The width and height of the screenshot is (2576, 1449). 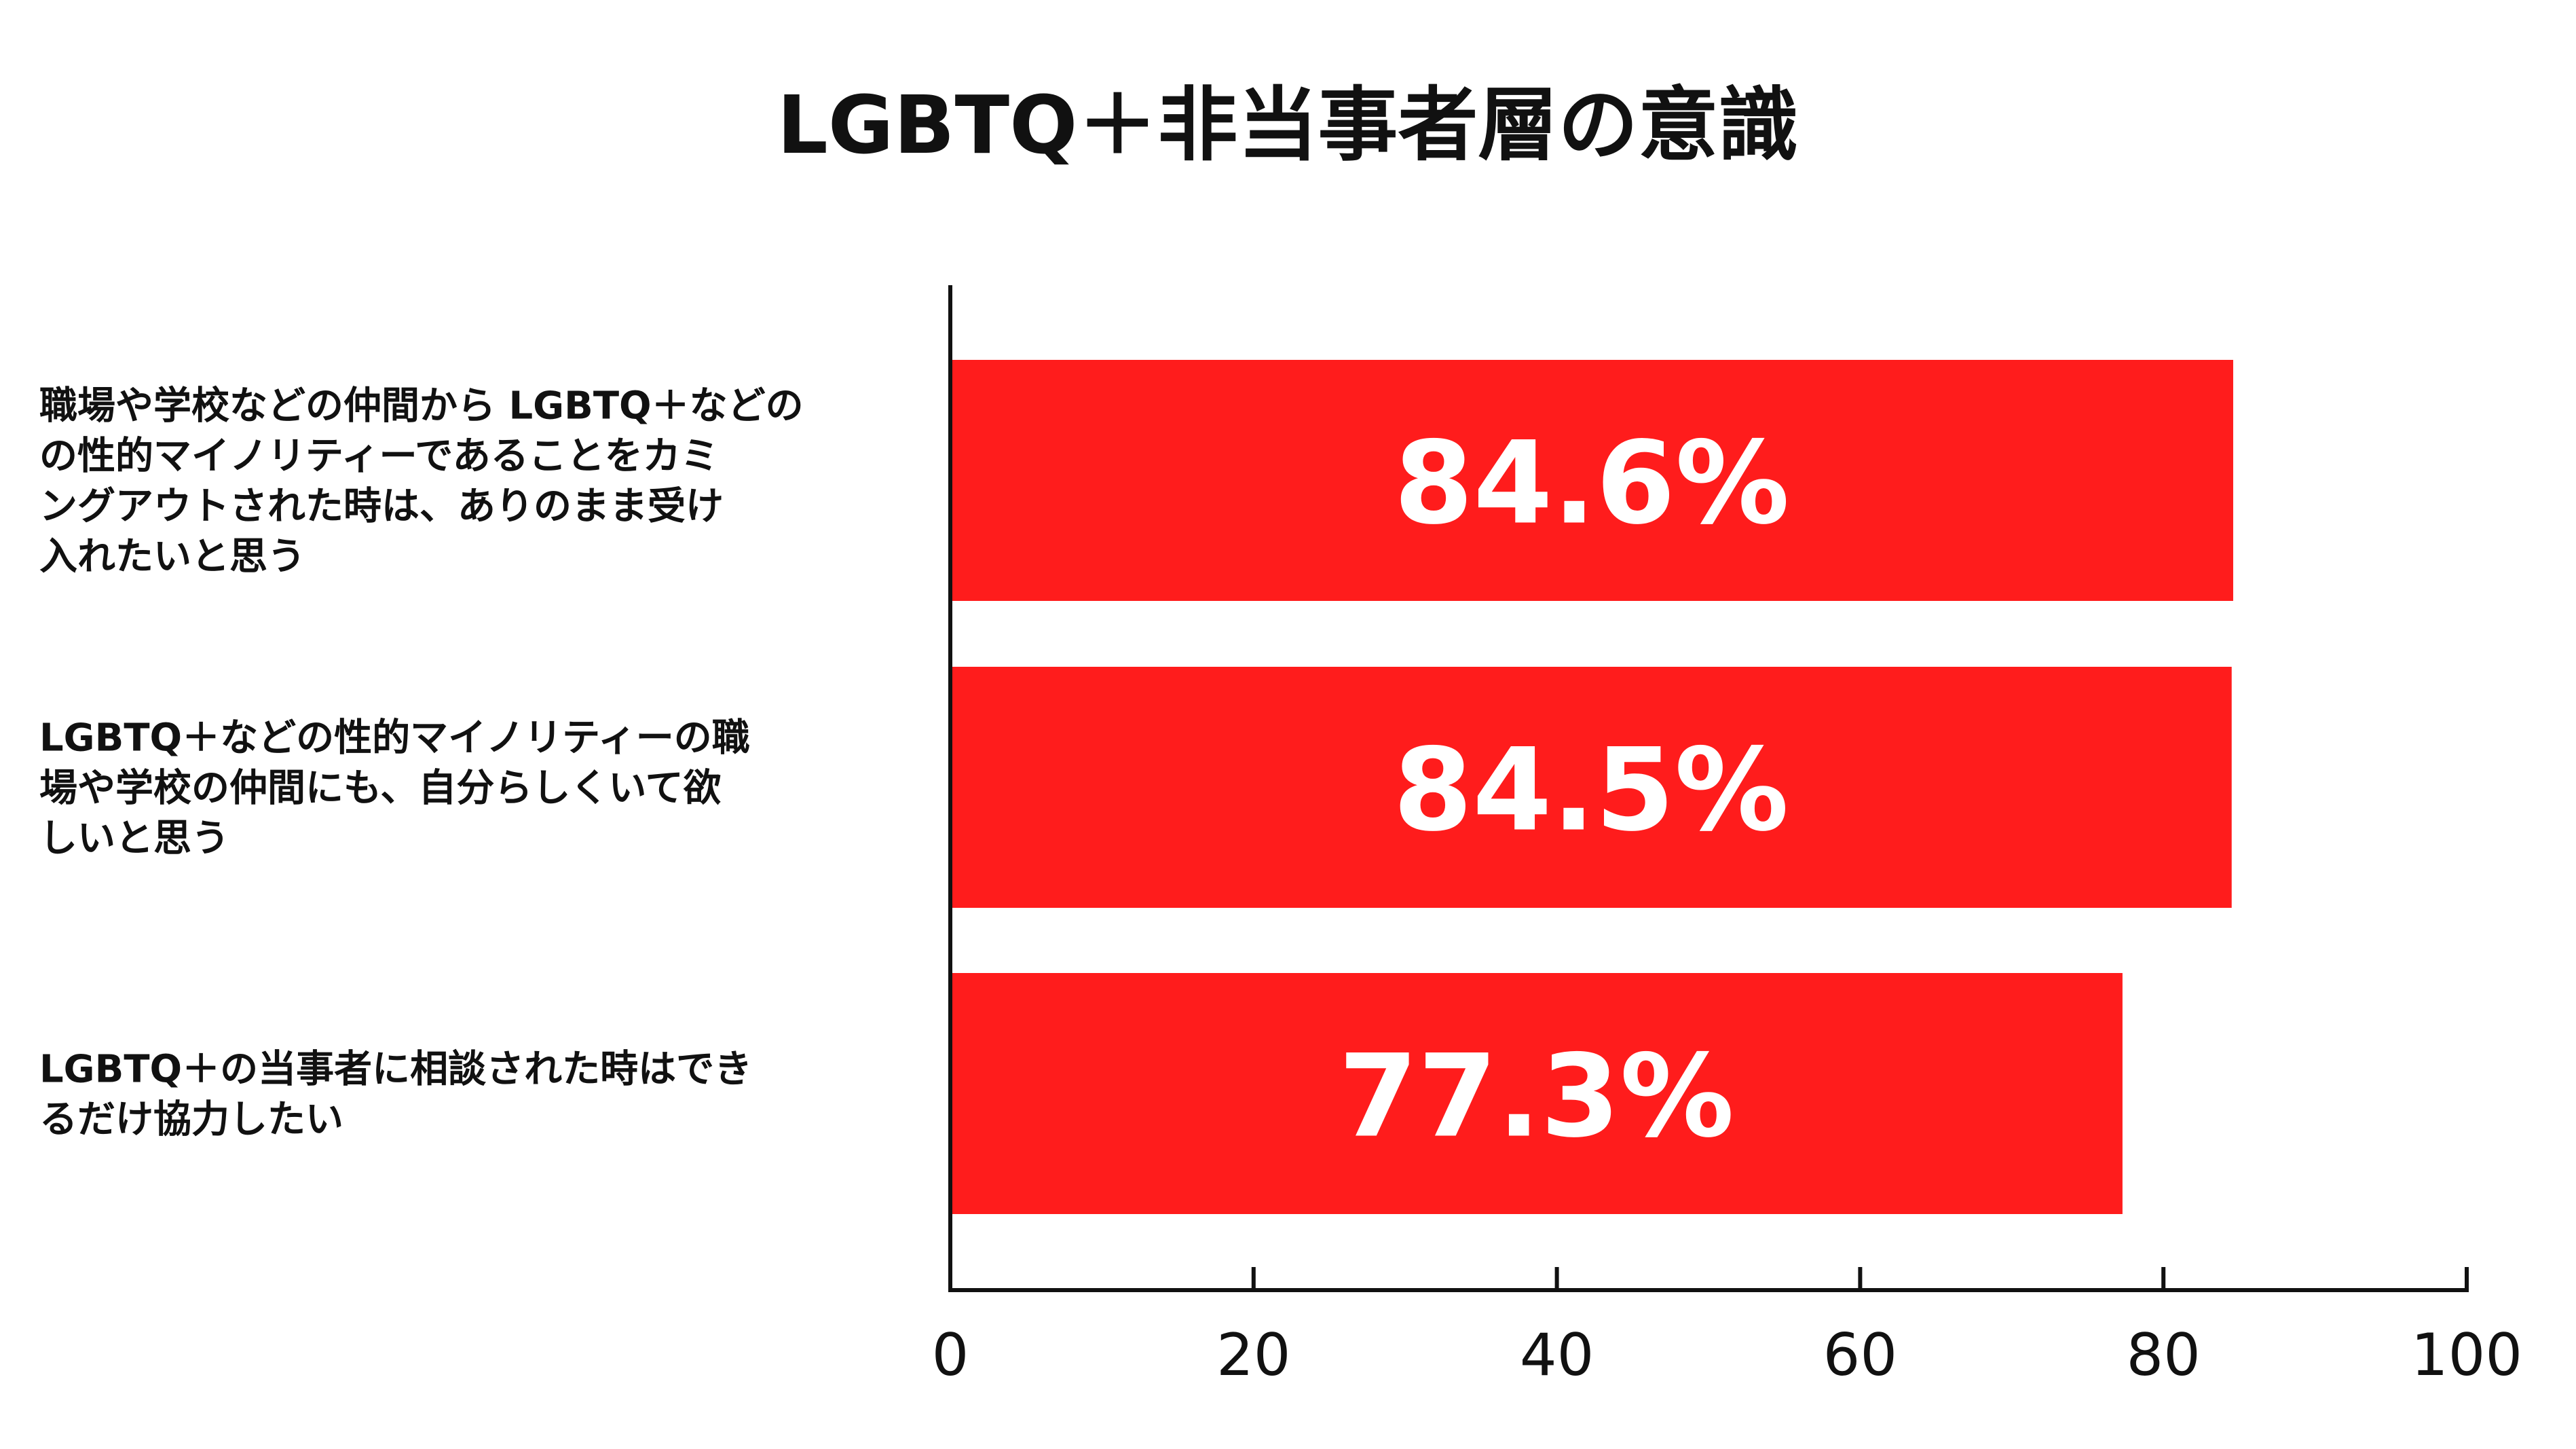 What do you see at coordinates (1253, 1355) in the screenshot?
I see `x-tick-label-20: 20` at bounding box center [1253, 1355].